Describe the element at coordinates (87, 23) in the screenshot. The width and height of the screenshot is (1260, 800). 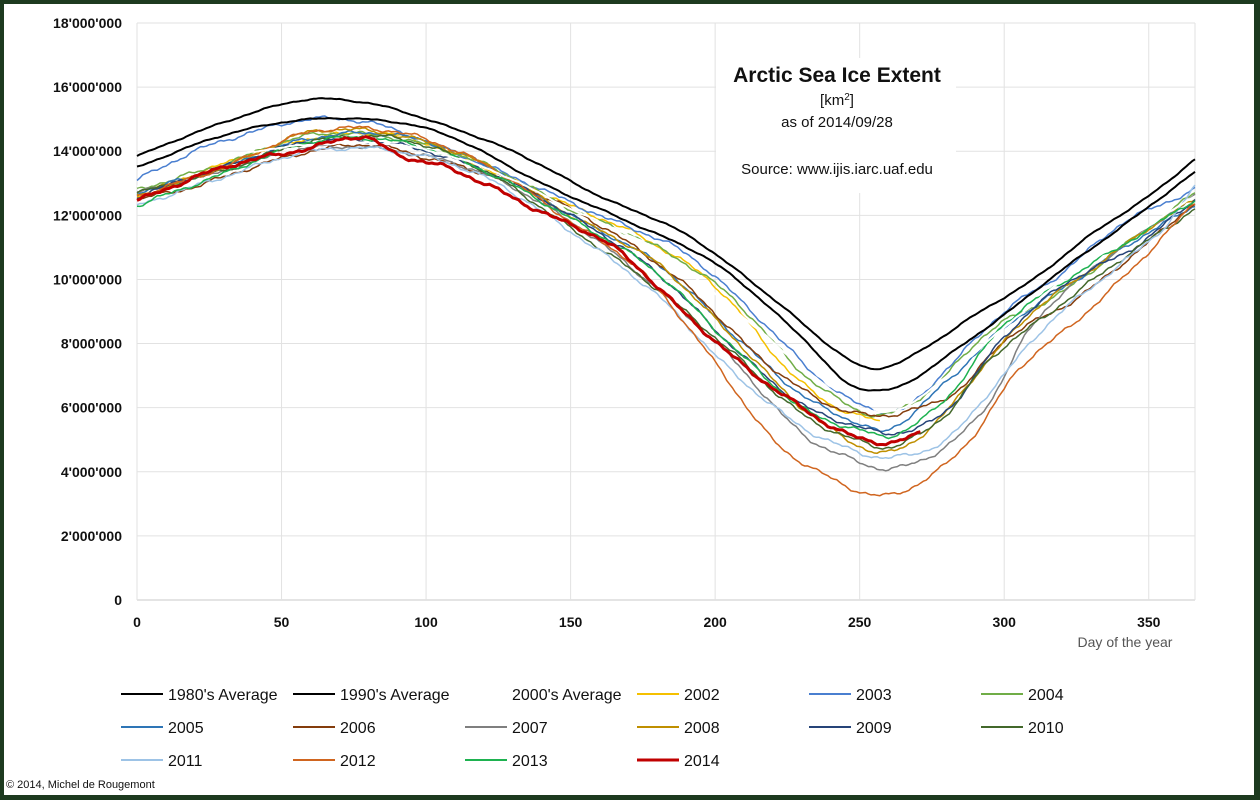
I see `y-tick-label: 18'000'000` at that location.